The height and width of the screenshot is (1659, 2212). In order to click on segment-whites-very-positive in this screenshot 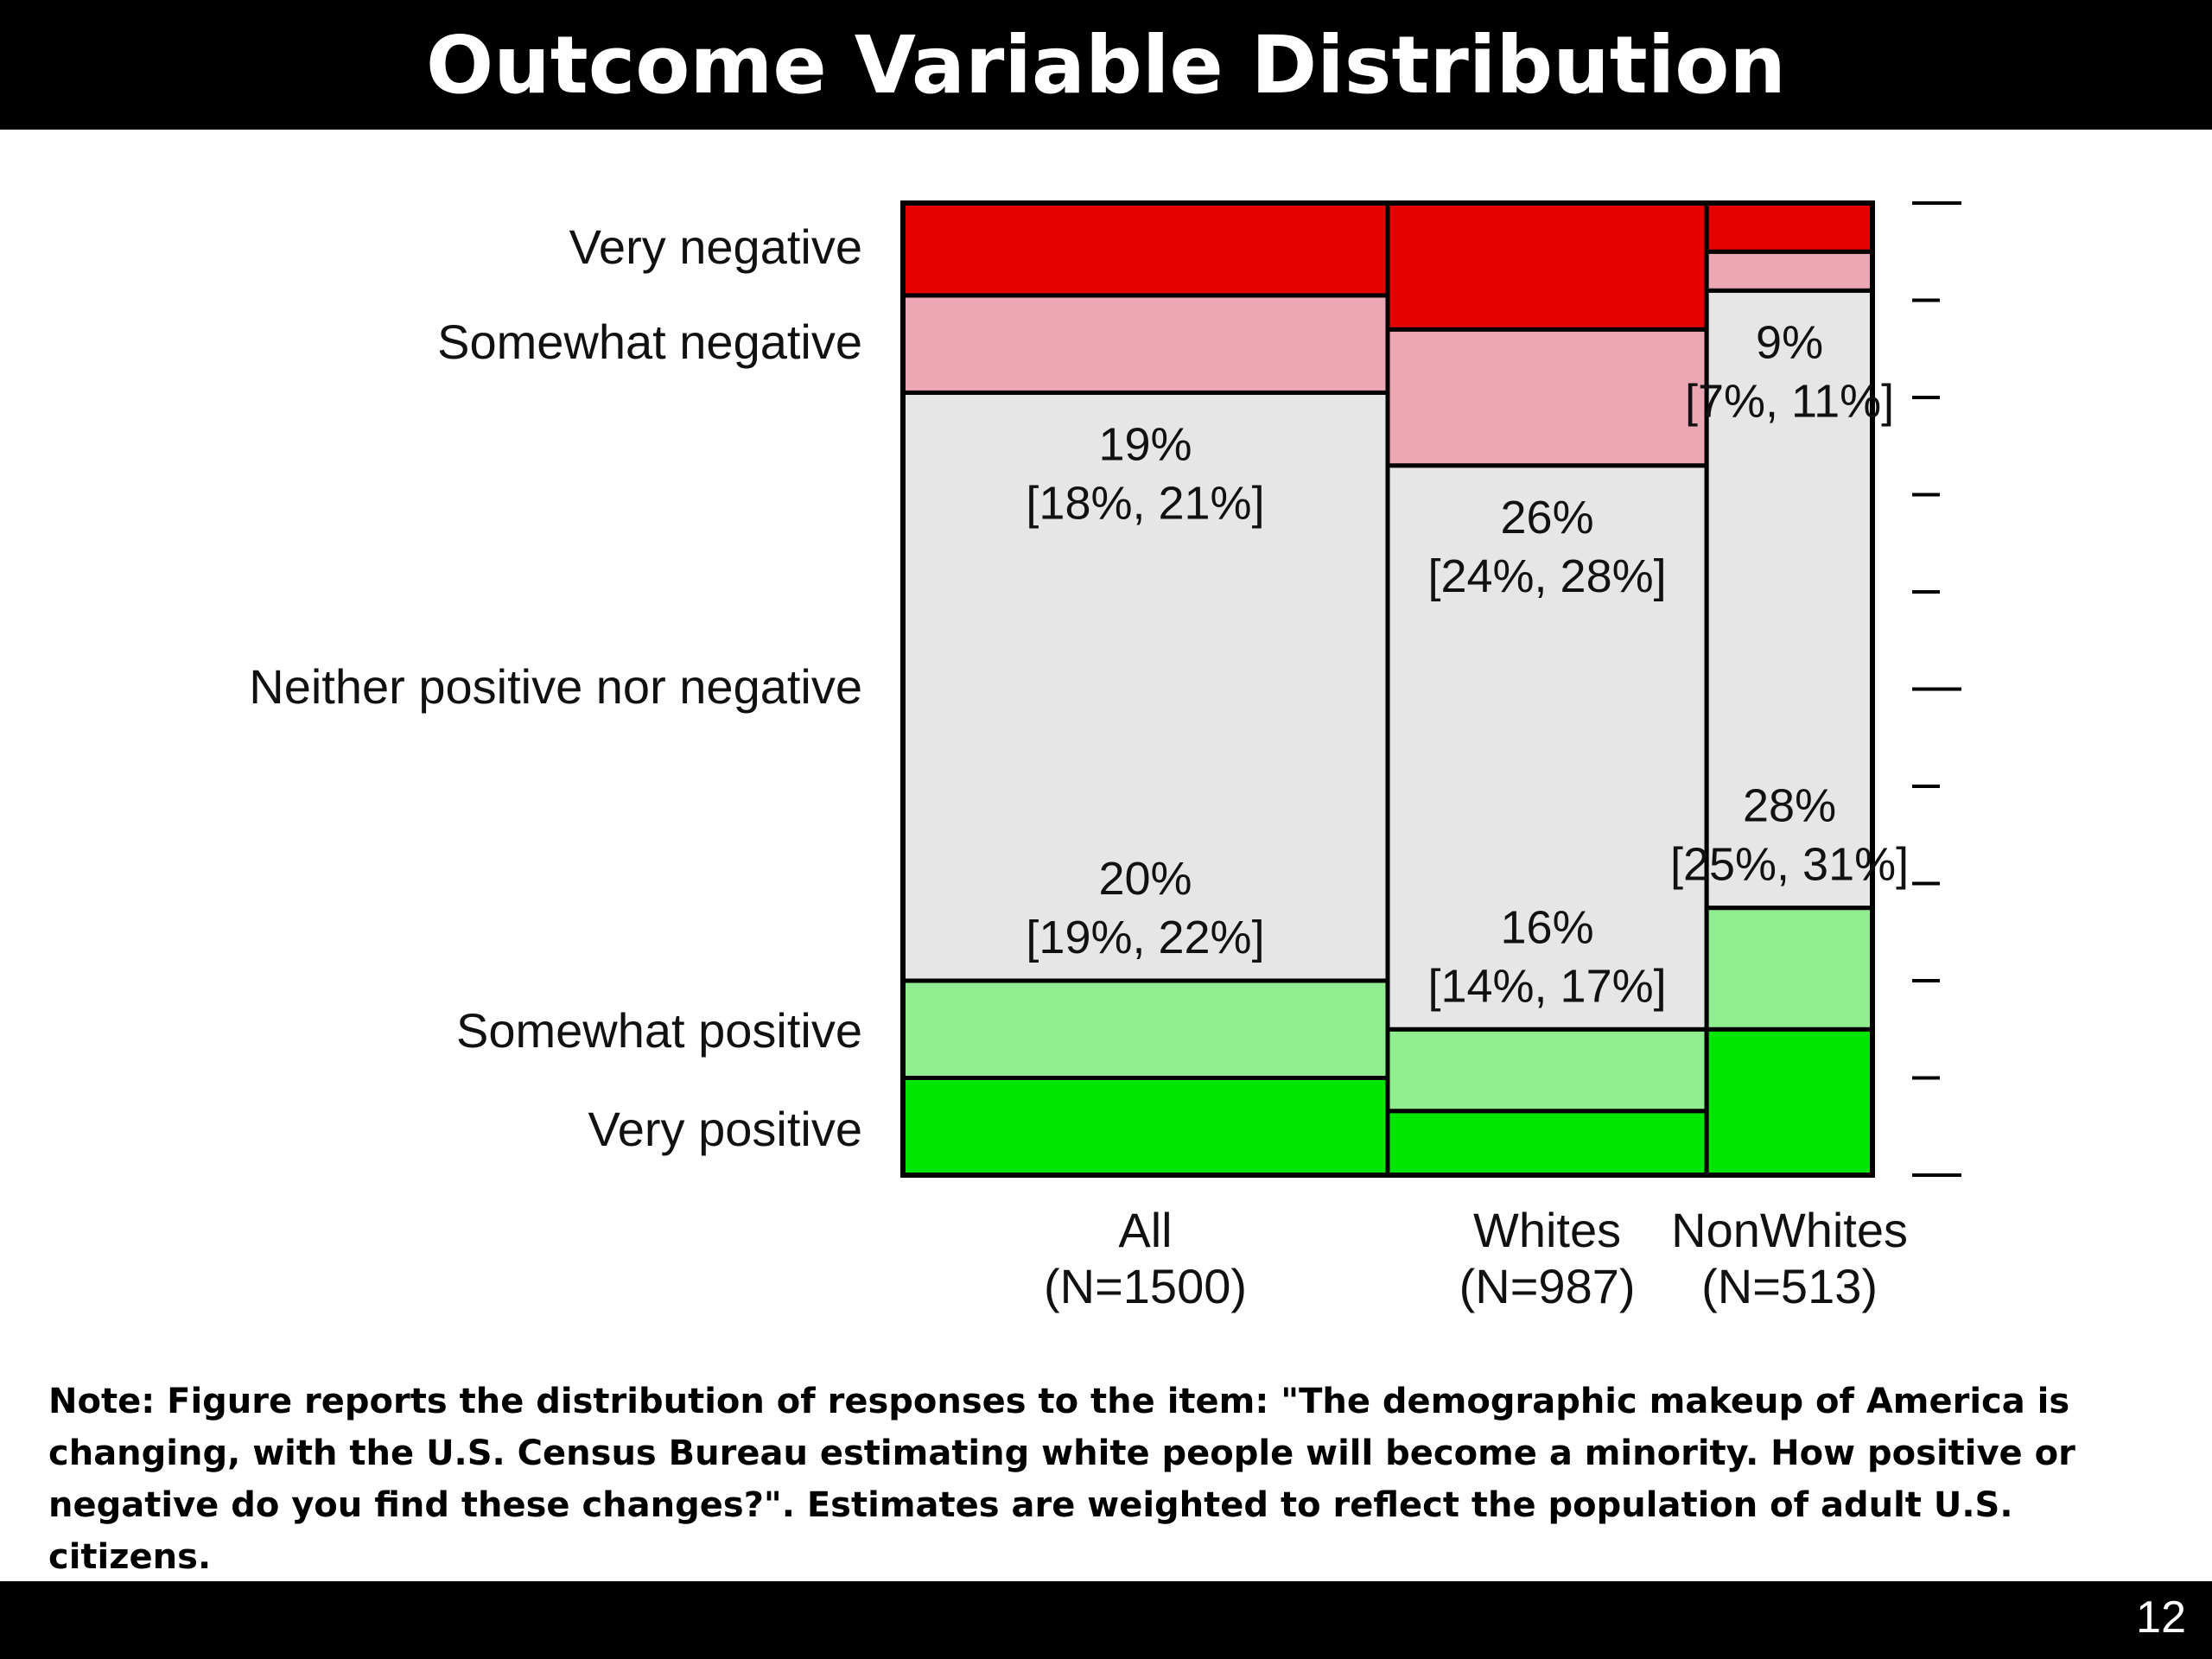, I will do `click(1547, 1143)`.